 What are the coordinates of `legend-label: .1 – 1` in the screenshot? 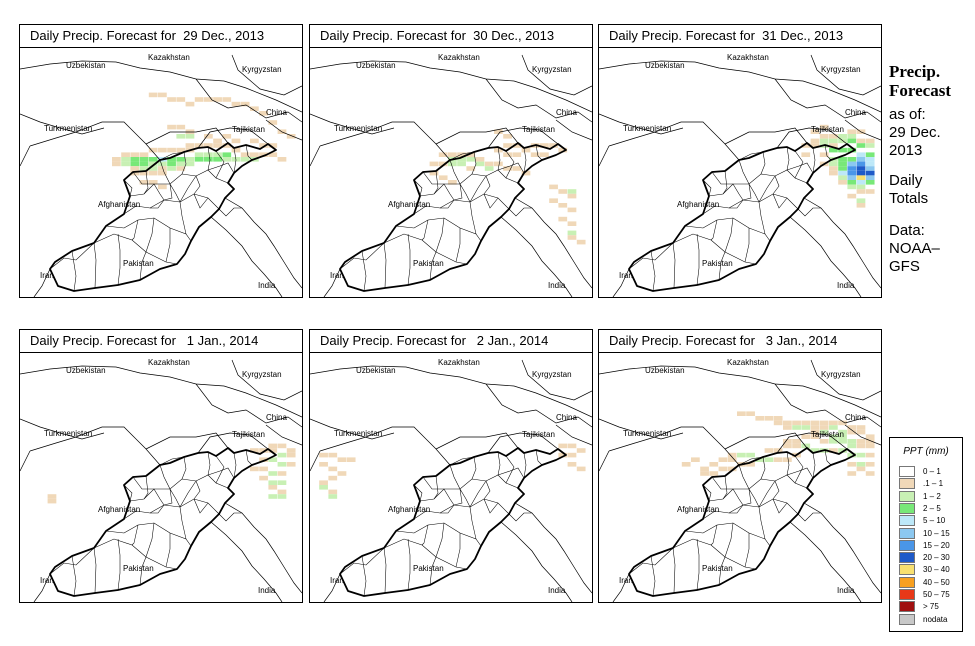 It's located at (933, 484).